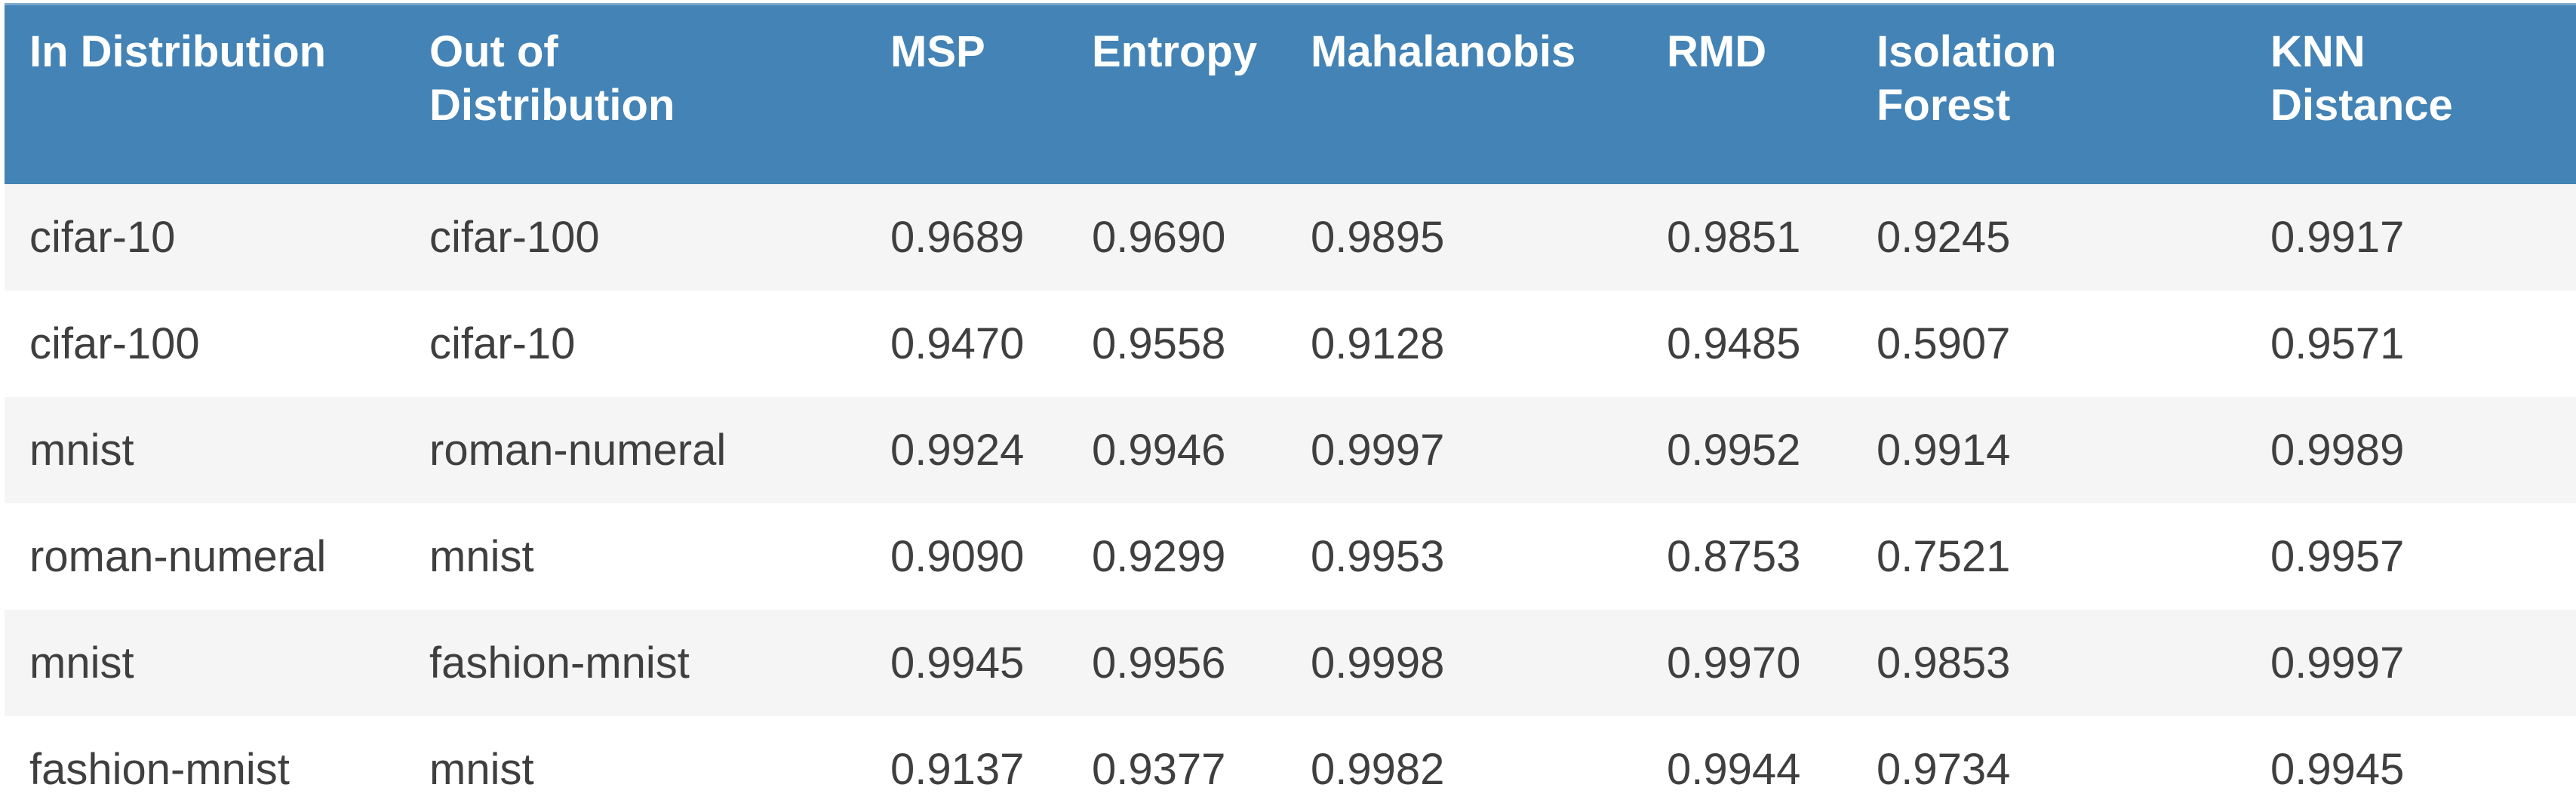 Image resolution: width=2576 pixels, height=803 pixels. Describe the element at coordinates (1159, 663) in the screenshot. I see `table-cell: 0.9956` at that location.